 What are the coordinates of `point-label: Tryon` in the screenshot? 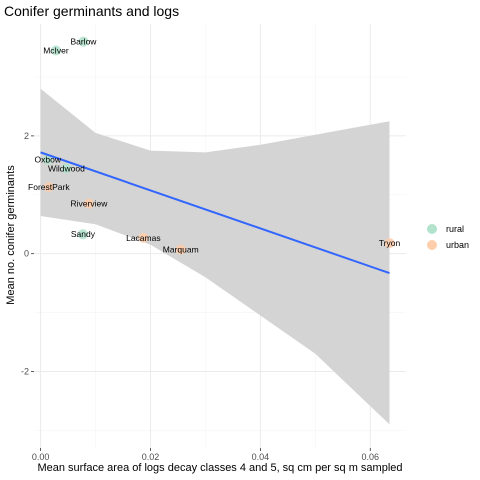 It's located at (390, 243).